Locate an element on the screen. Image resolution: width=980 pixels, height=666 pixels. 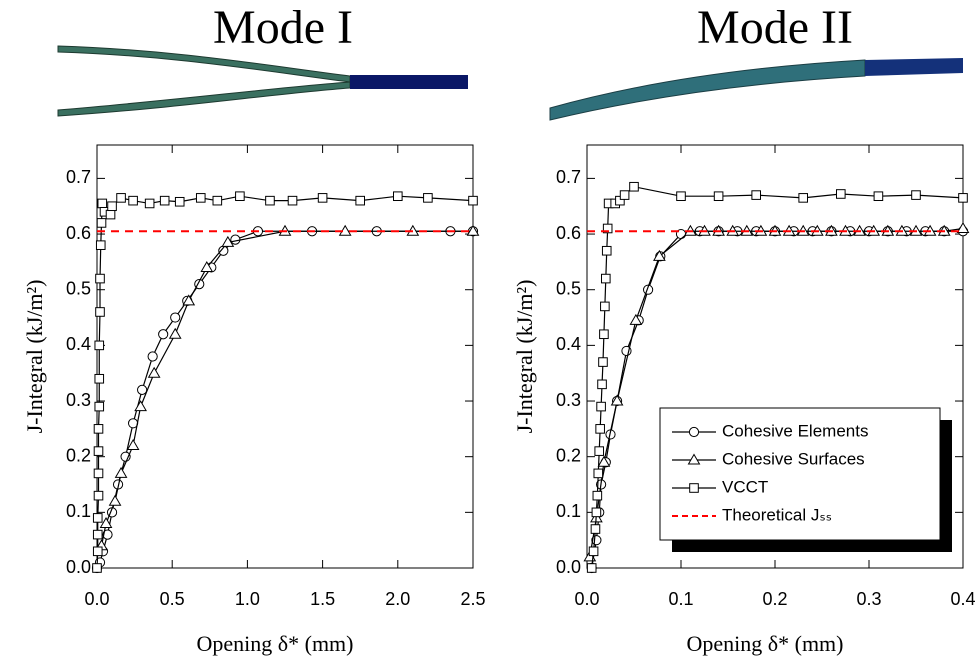
x-tick-label: 0.2 is located at coordinates (774, 599).